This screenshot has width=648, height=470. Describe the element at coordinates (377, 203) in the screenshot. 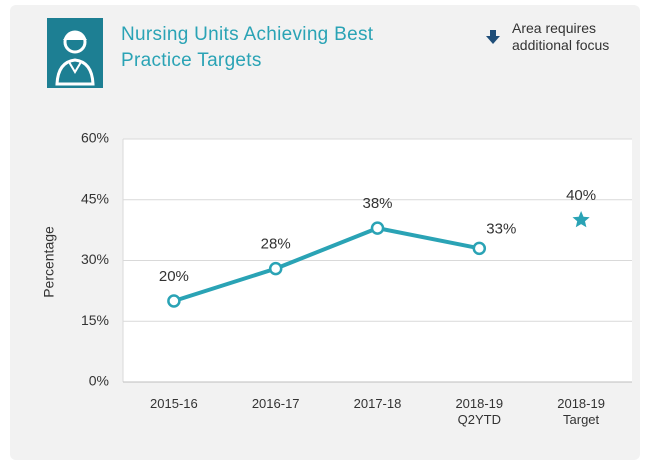

I see `value-label: 38%` at that location.